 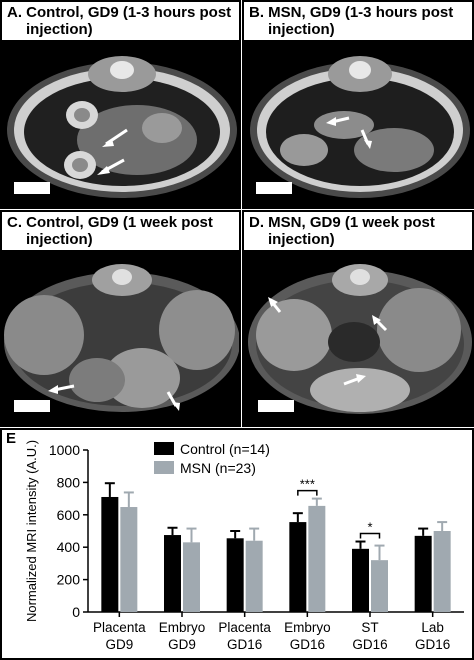 I want to click on scale-bar-a, so click(x=32, y=188).